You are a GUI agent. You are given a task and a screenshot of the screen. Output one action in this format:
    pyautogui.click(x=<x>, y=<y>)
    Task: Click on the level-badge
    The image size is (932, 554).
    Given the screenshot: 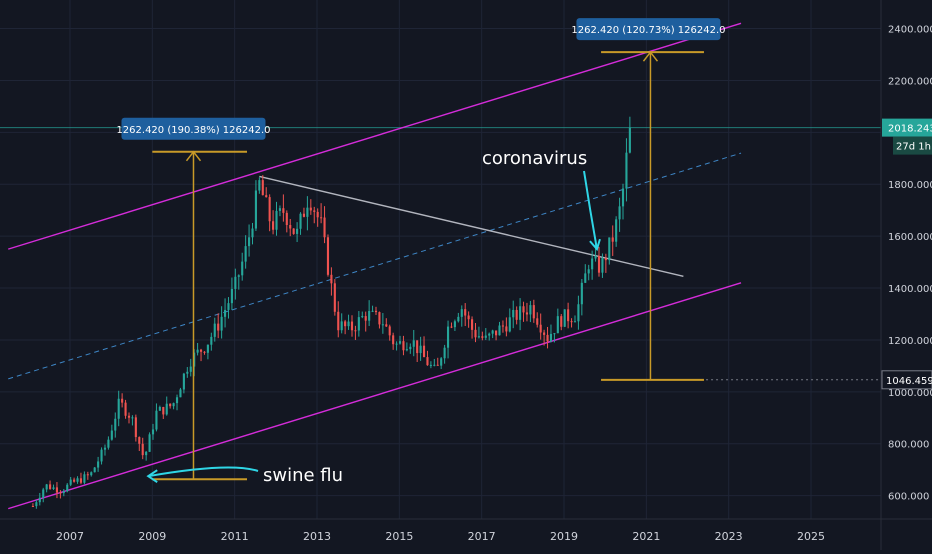 What is the action you would take?
    pyautogui.click(x=906, y=380)
    